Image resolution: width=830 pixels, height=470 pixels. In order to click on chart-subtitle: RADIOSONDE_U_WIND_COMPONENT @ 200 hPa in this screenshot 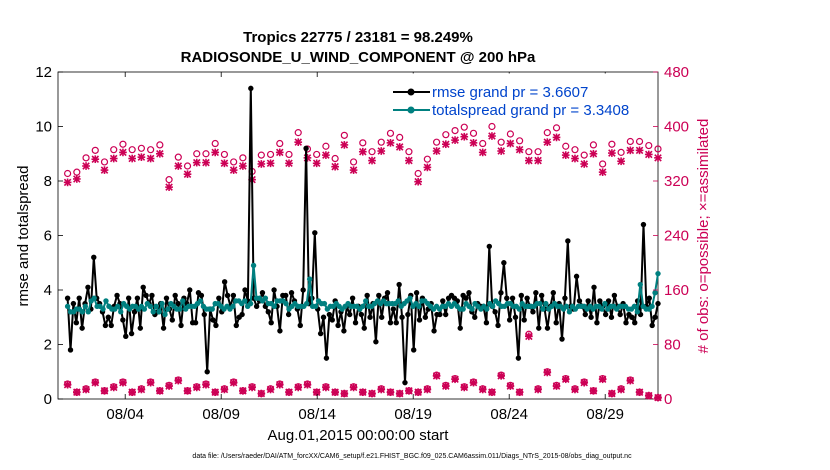, I will do `click(358, 57)`.